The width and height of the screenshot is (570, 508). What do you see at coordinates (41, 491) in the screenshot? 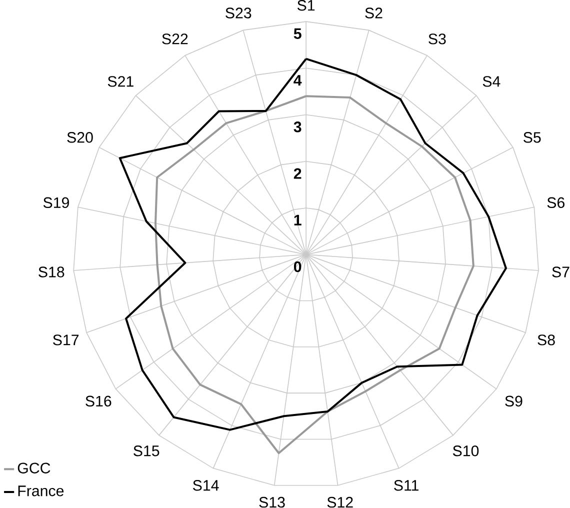
I see `legend-label: France` at bounding box center [41, 491].